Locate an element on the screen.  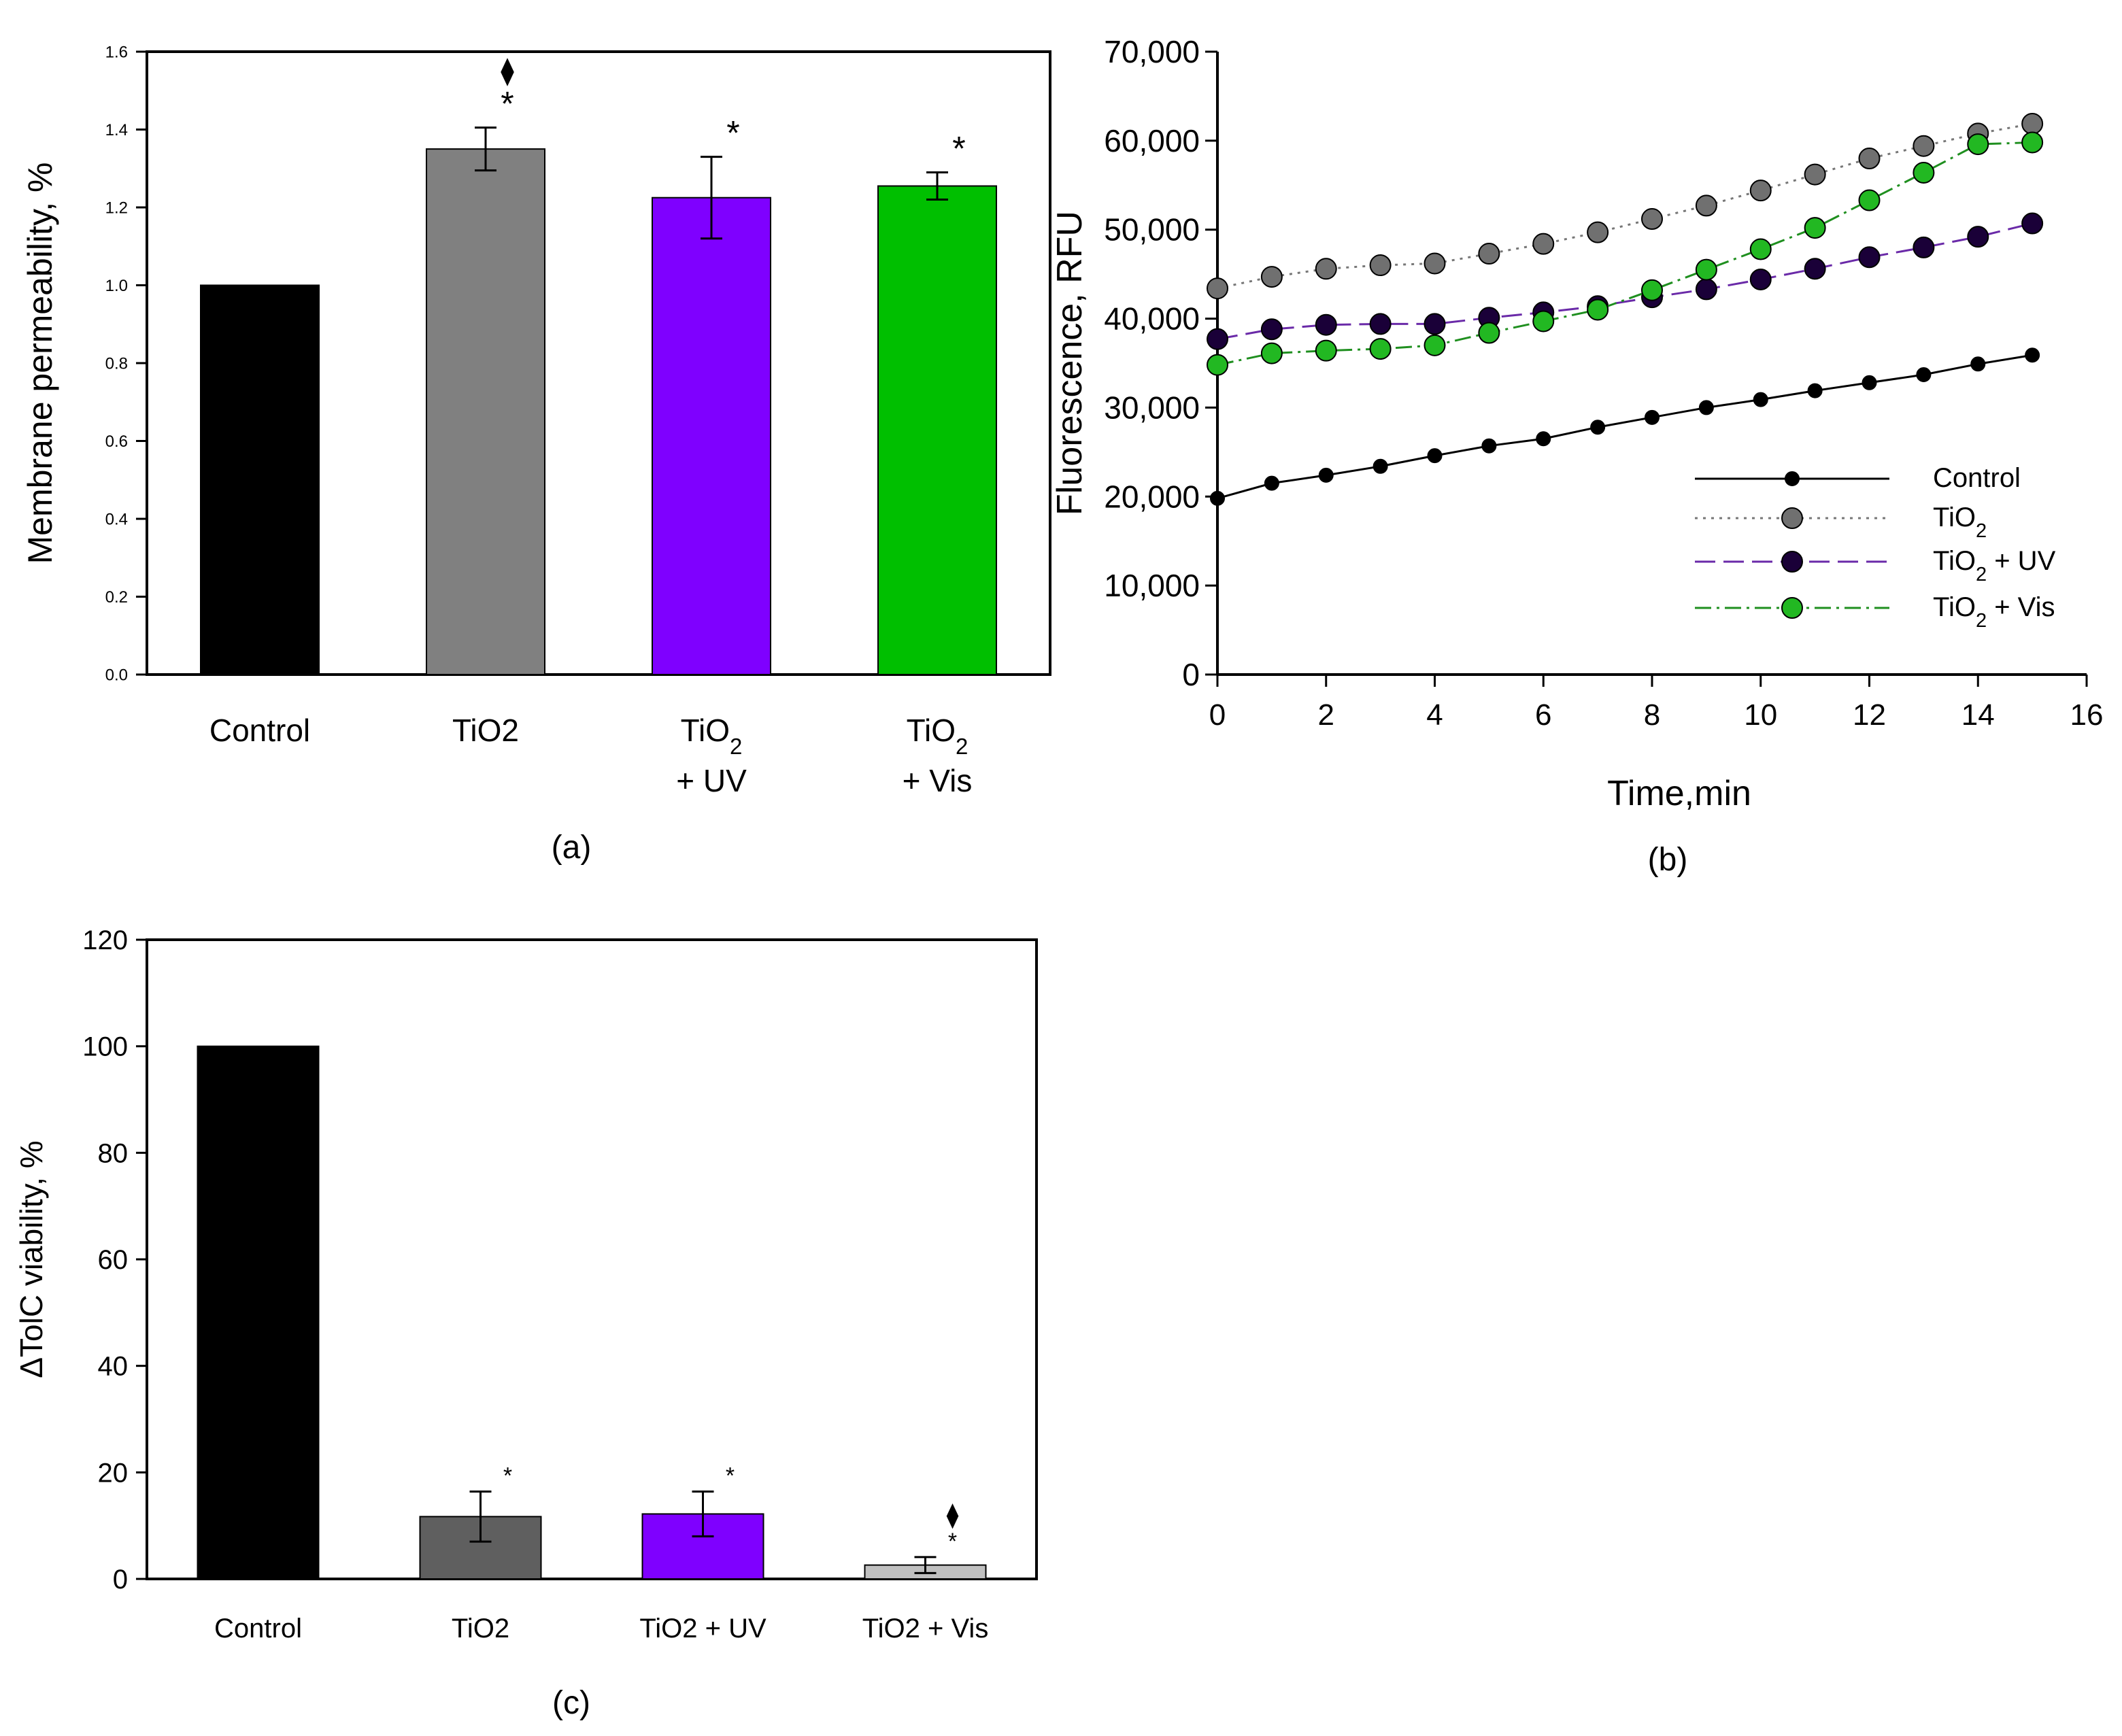
panel-b-label: (b) is located at coordinates (1668, 860).